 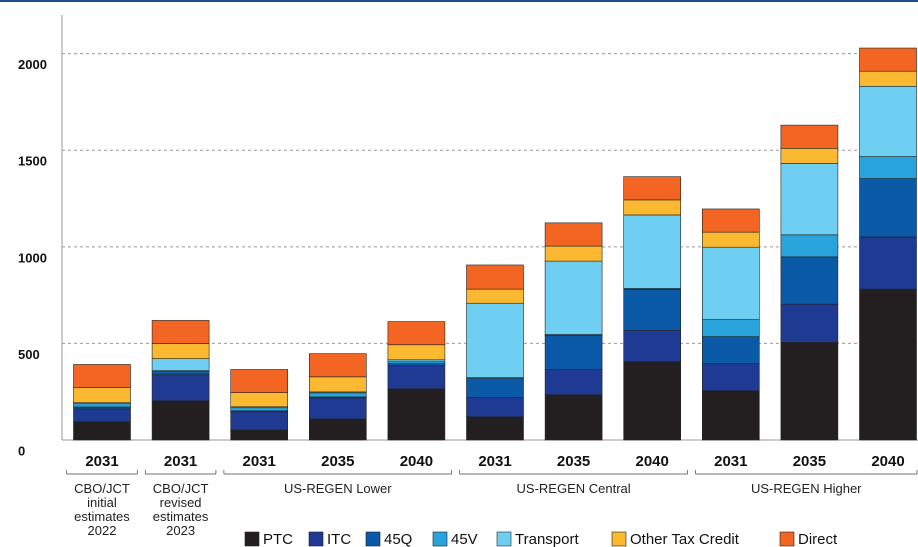 I want to click on y-tick-label: 1500, so click(x=32, y=161).